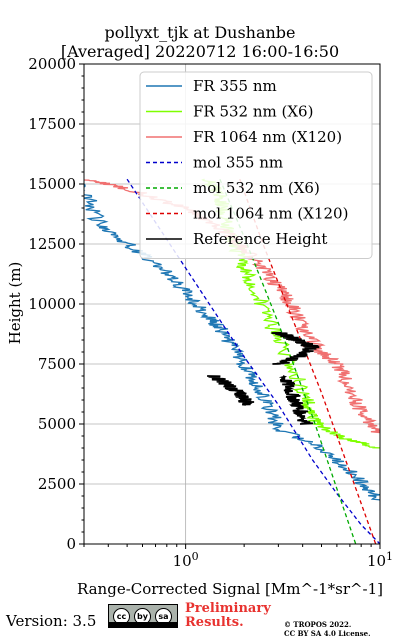  I want to click on legend-label: FR 1064 nm (X120), so click(267, 137).